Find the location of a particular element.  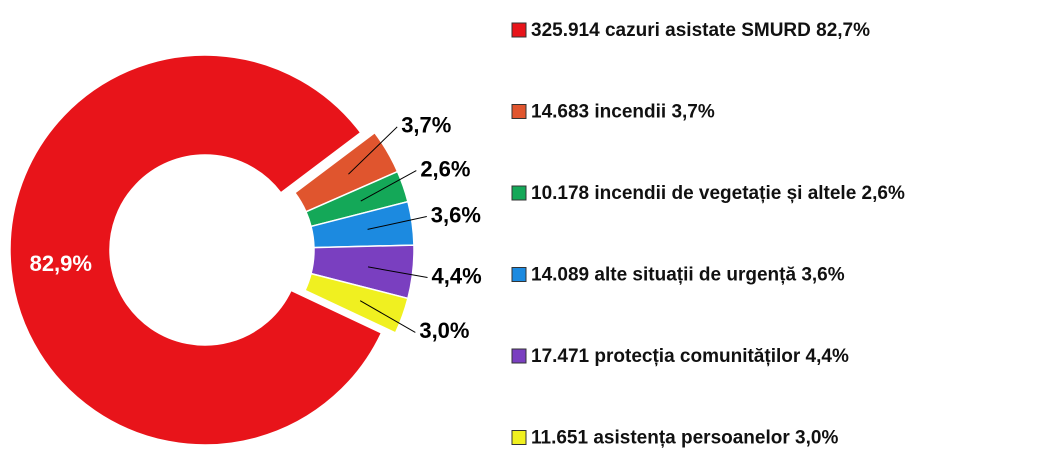

legend-label: 17.471 protecția comunităților 4,4% is located at coordinates (690, 356).